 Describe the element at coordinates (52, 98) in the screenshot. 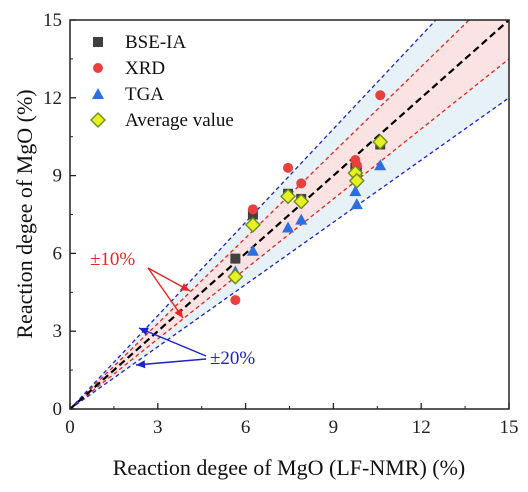

I see `y-tick-label: 12` at that location.